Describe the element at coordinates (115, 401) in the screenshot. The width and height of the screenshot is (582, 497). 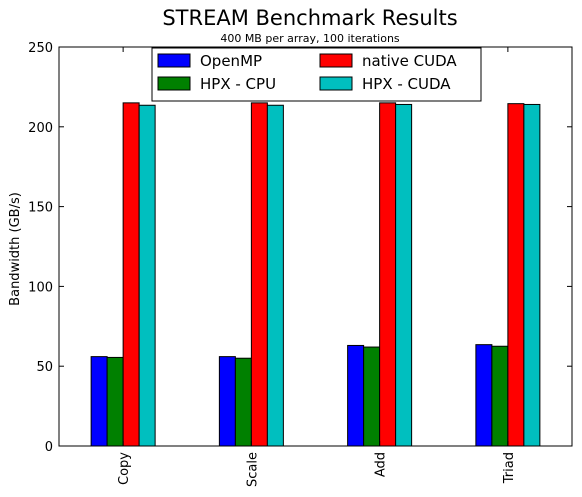
I see `bar-copy-hpx-cpu` at that location.